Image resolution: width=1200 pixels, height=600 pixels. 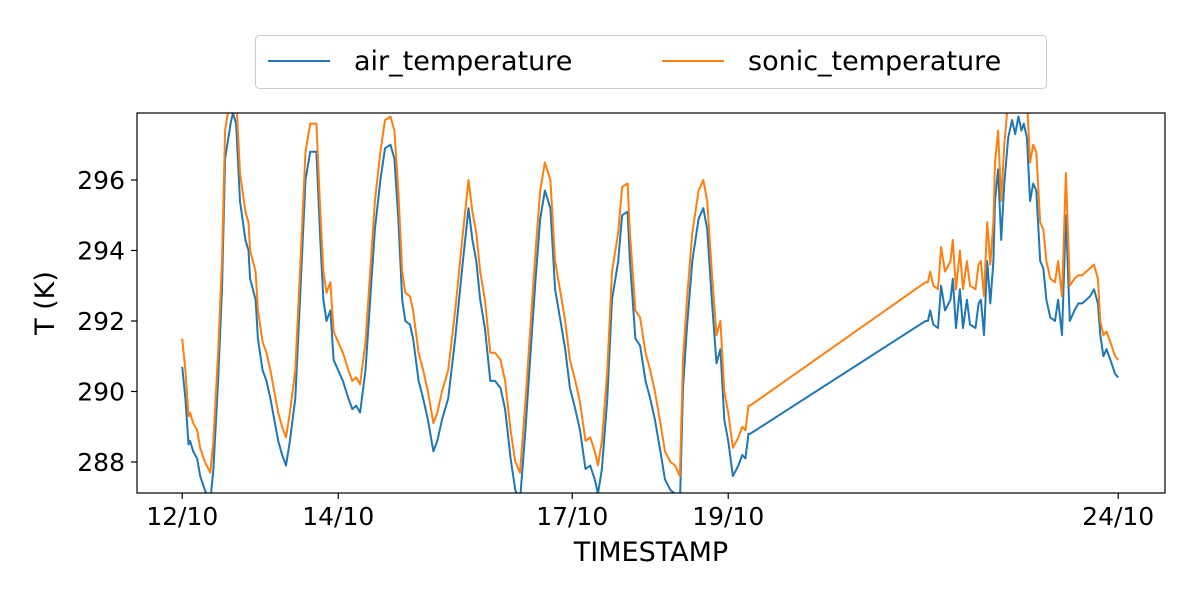 What do you see at coordinates (572, 516) in the screenshot?
I see `x-tick-label: 17/10` at bounding box center [572, 516].